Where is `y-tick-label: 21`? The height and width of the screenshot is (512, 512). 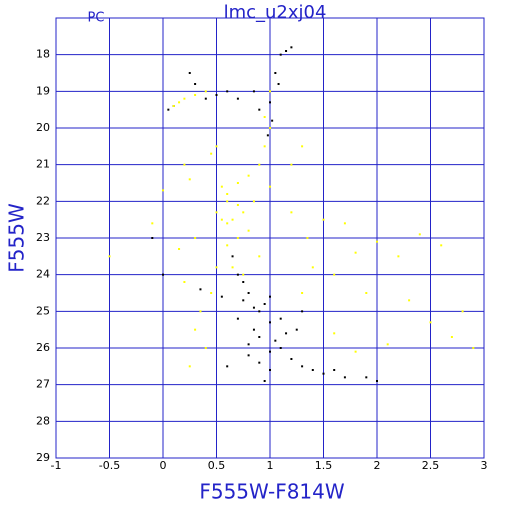 y-tick-label: 21 is located at coordinates (43, 164).